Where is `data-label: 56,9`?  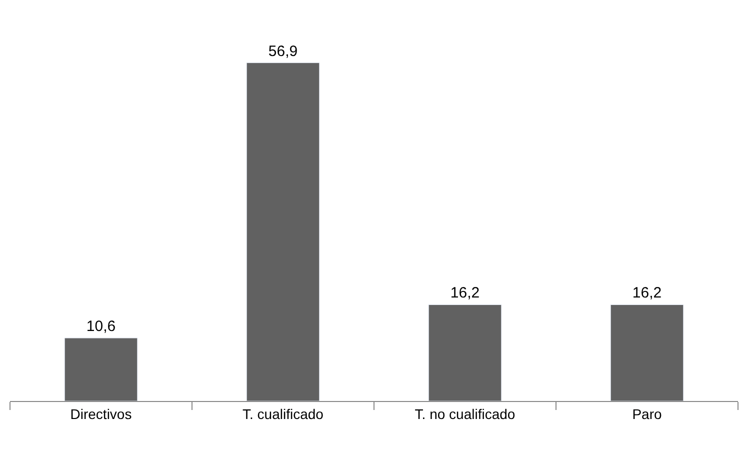 data-label: 56,9 is located at coordinates (283, 51).